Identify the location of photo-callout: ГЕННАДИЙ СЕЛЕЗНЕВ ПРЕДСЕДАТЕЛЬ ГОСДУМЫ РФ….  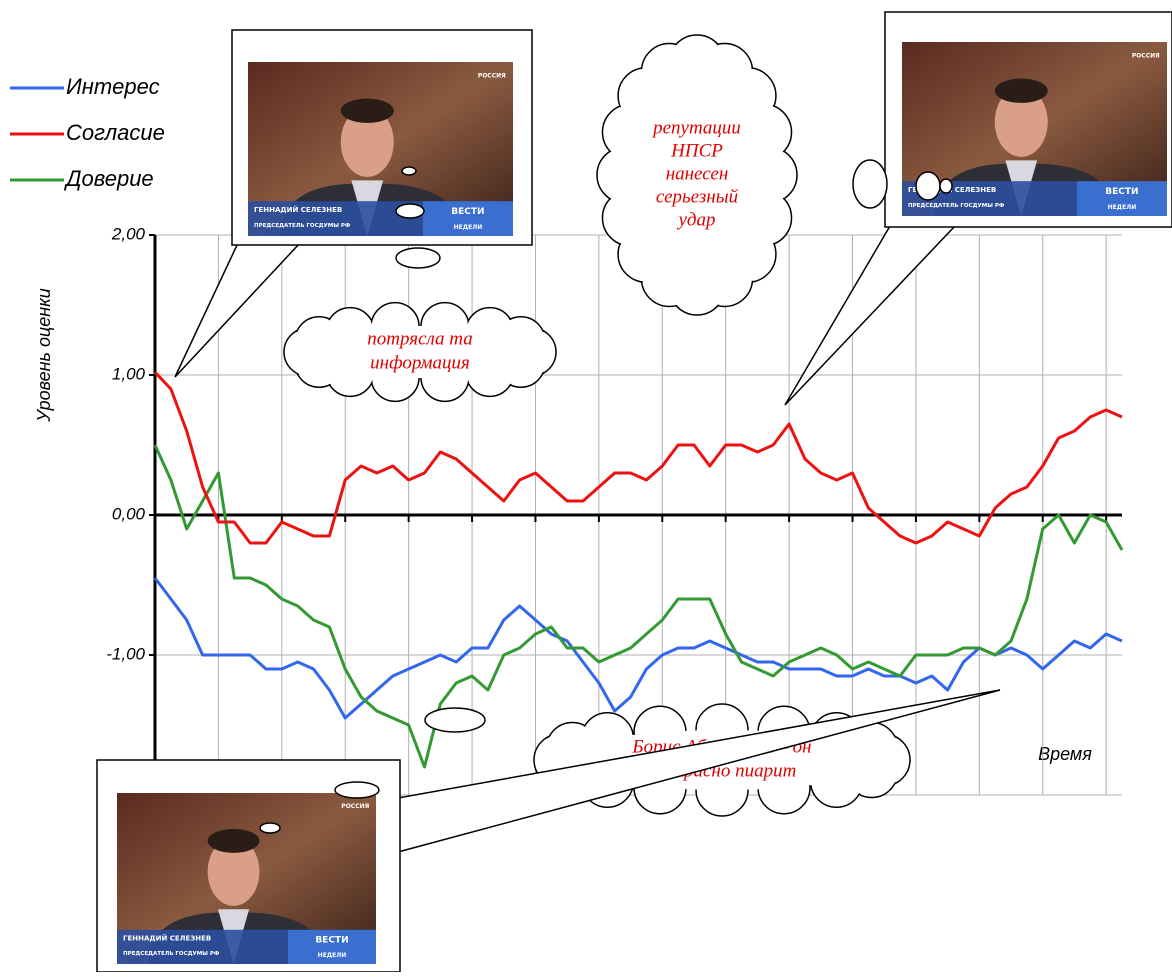
(382, 137).